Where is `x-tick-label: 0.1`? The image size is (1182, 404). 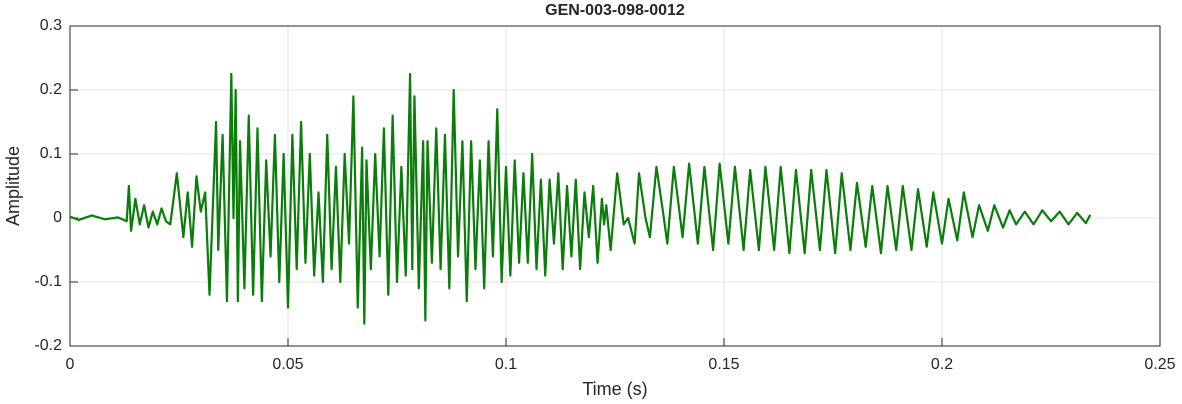
x-tick-label: 0.1 is located at coordinates (506, 364).